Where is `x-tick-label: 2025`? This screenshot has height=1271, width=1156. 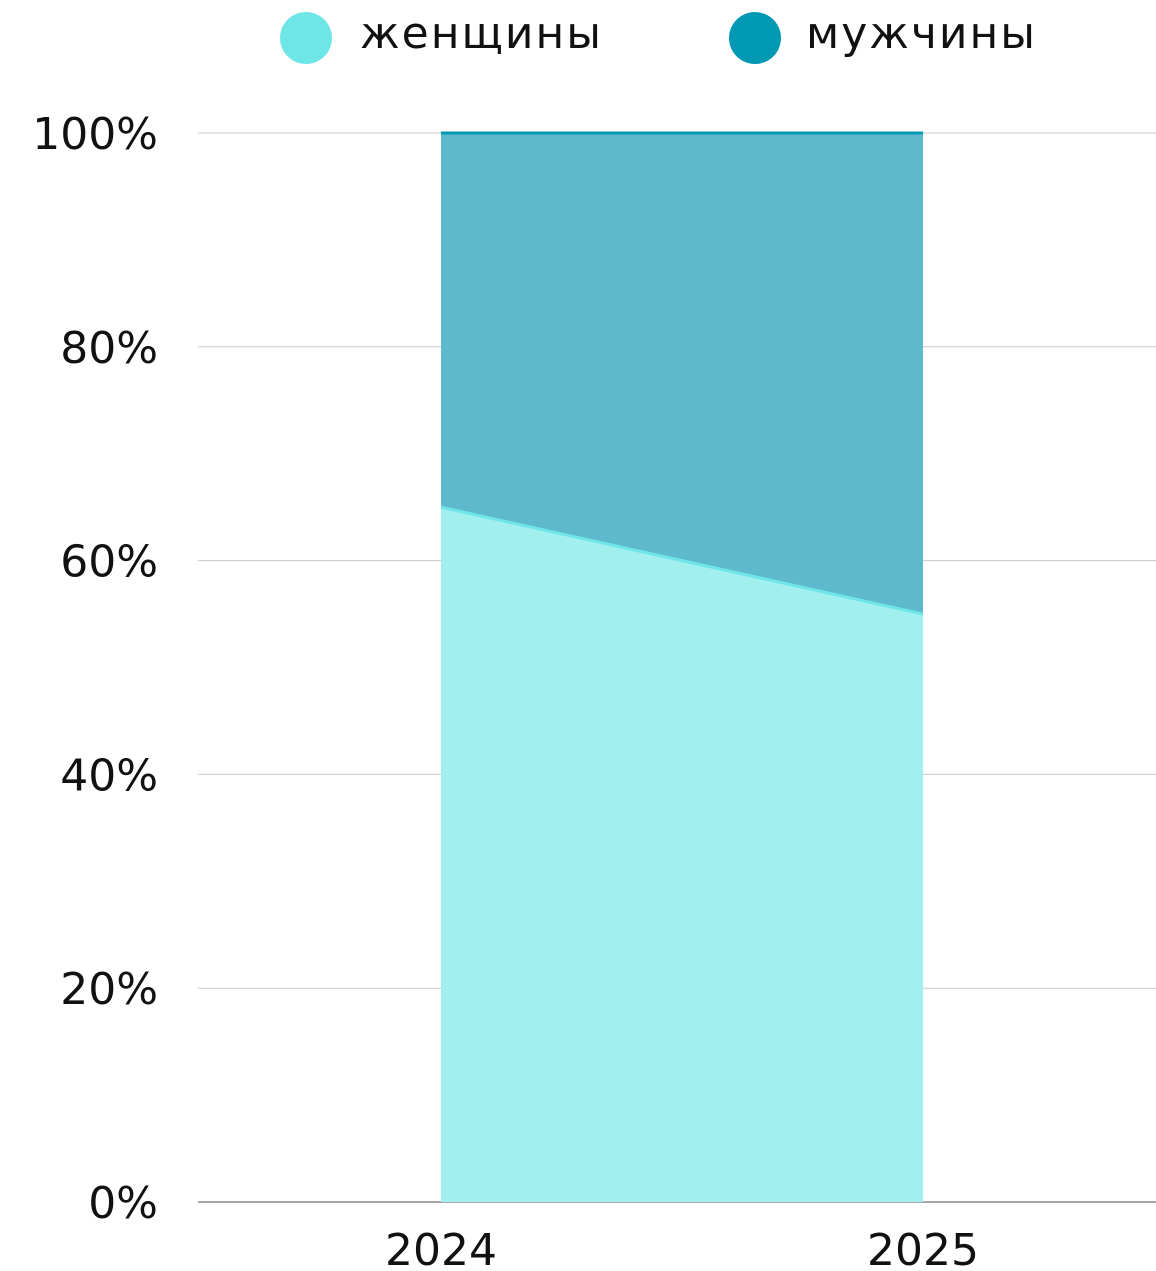 x-tick-label: 2025 is located at coordinates (923, 1248).